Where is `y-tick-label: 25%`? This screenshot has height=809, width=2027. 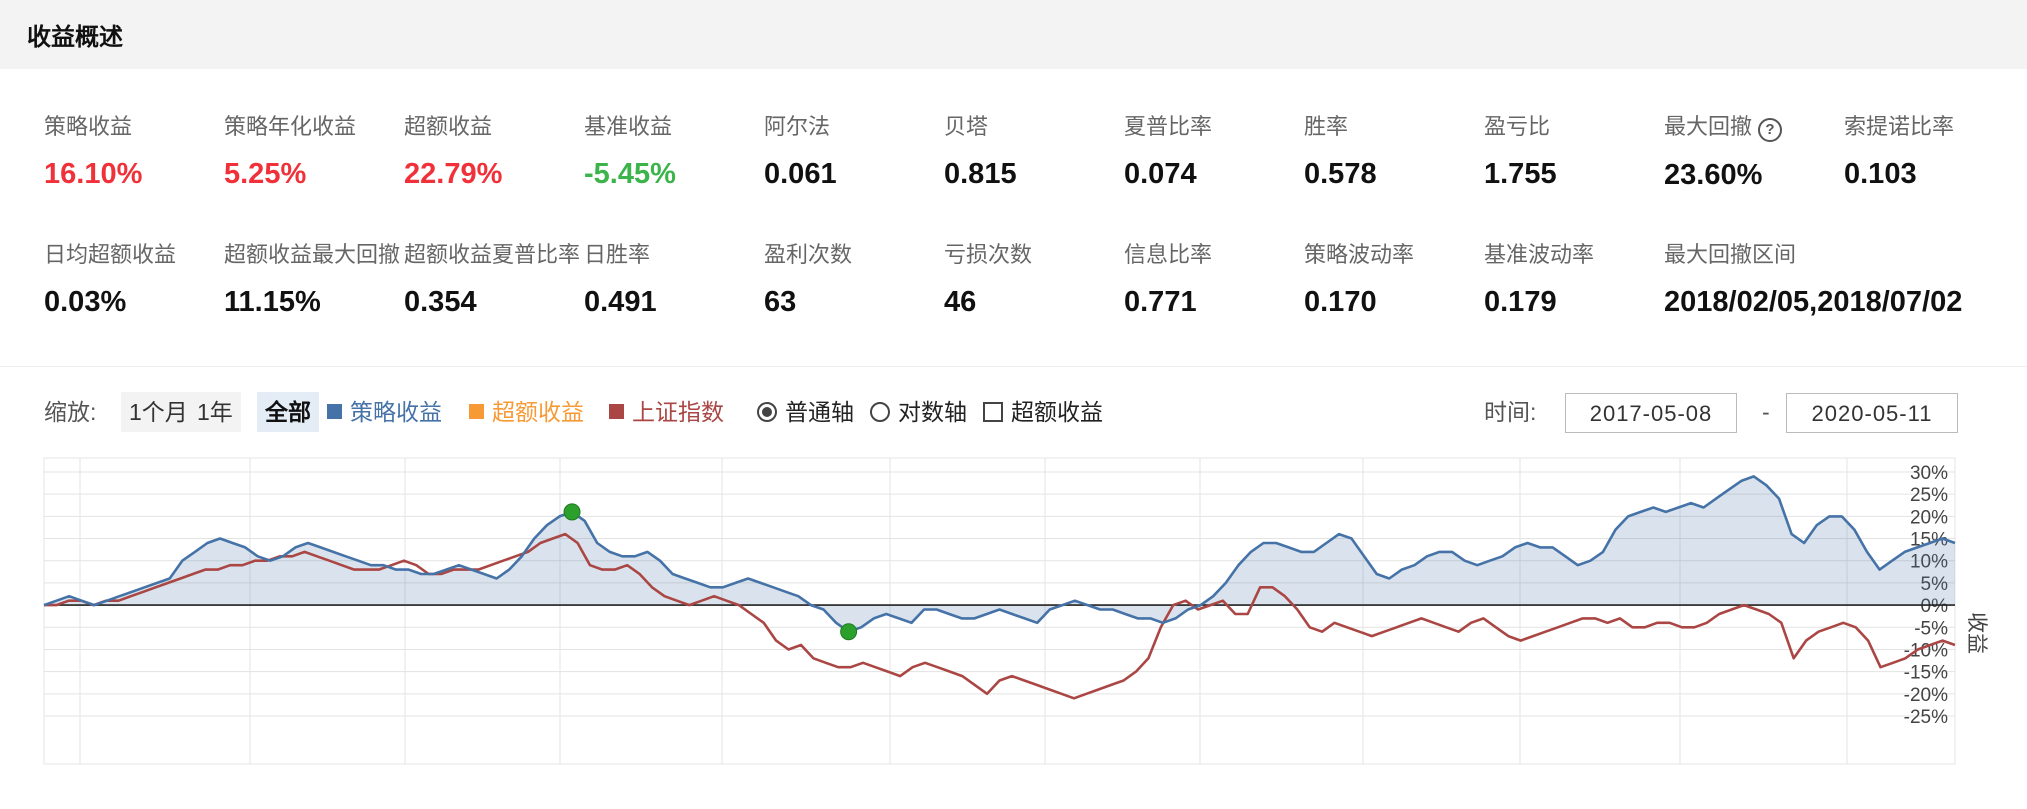
y-tick-label: 25% is located at coordinates (1929, 495).